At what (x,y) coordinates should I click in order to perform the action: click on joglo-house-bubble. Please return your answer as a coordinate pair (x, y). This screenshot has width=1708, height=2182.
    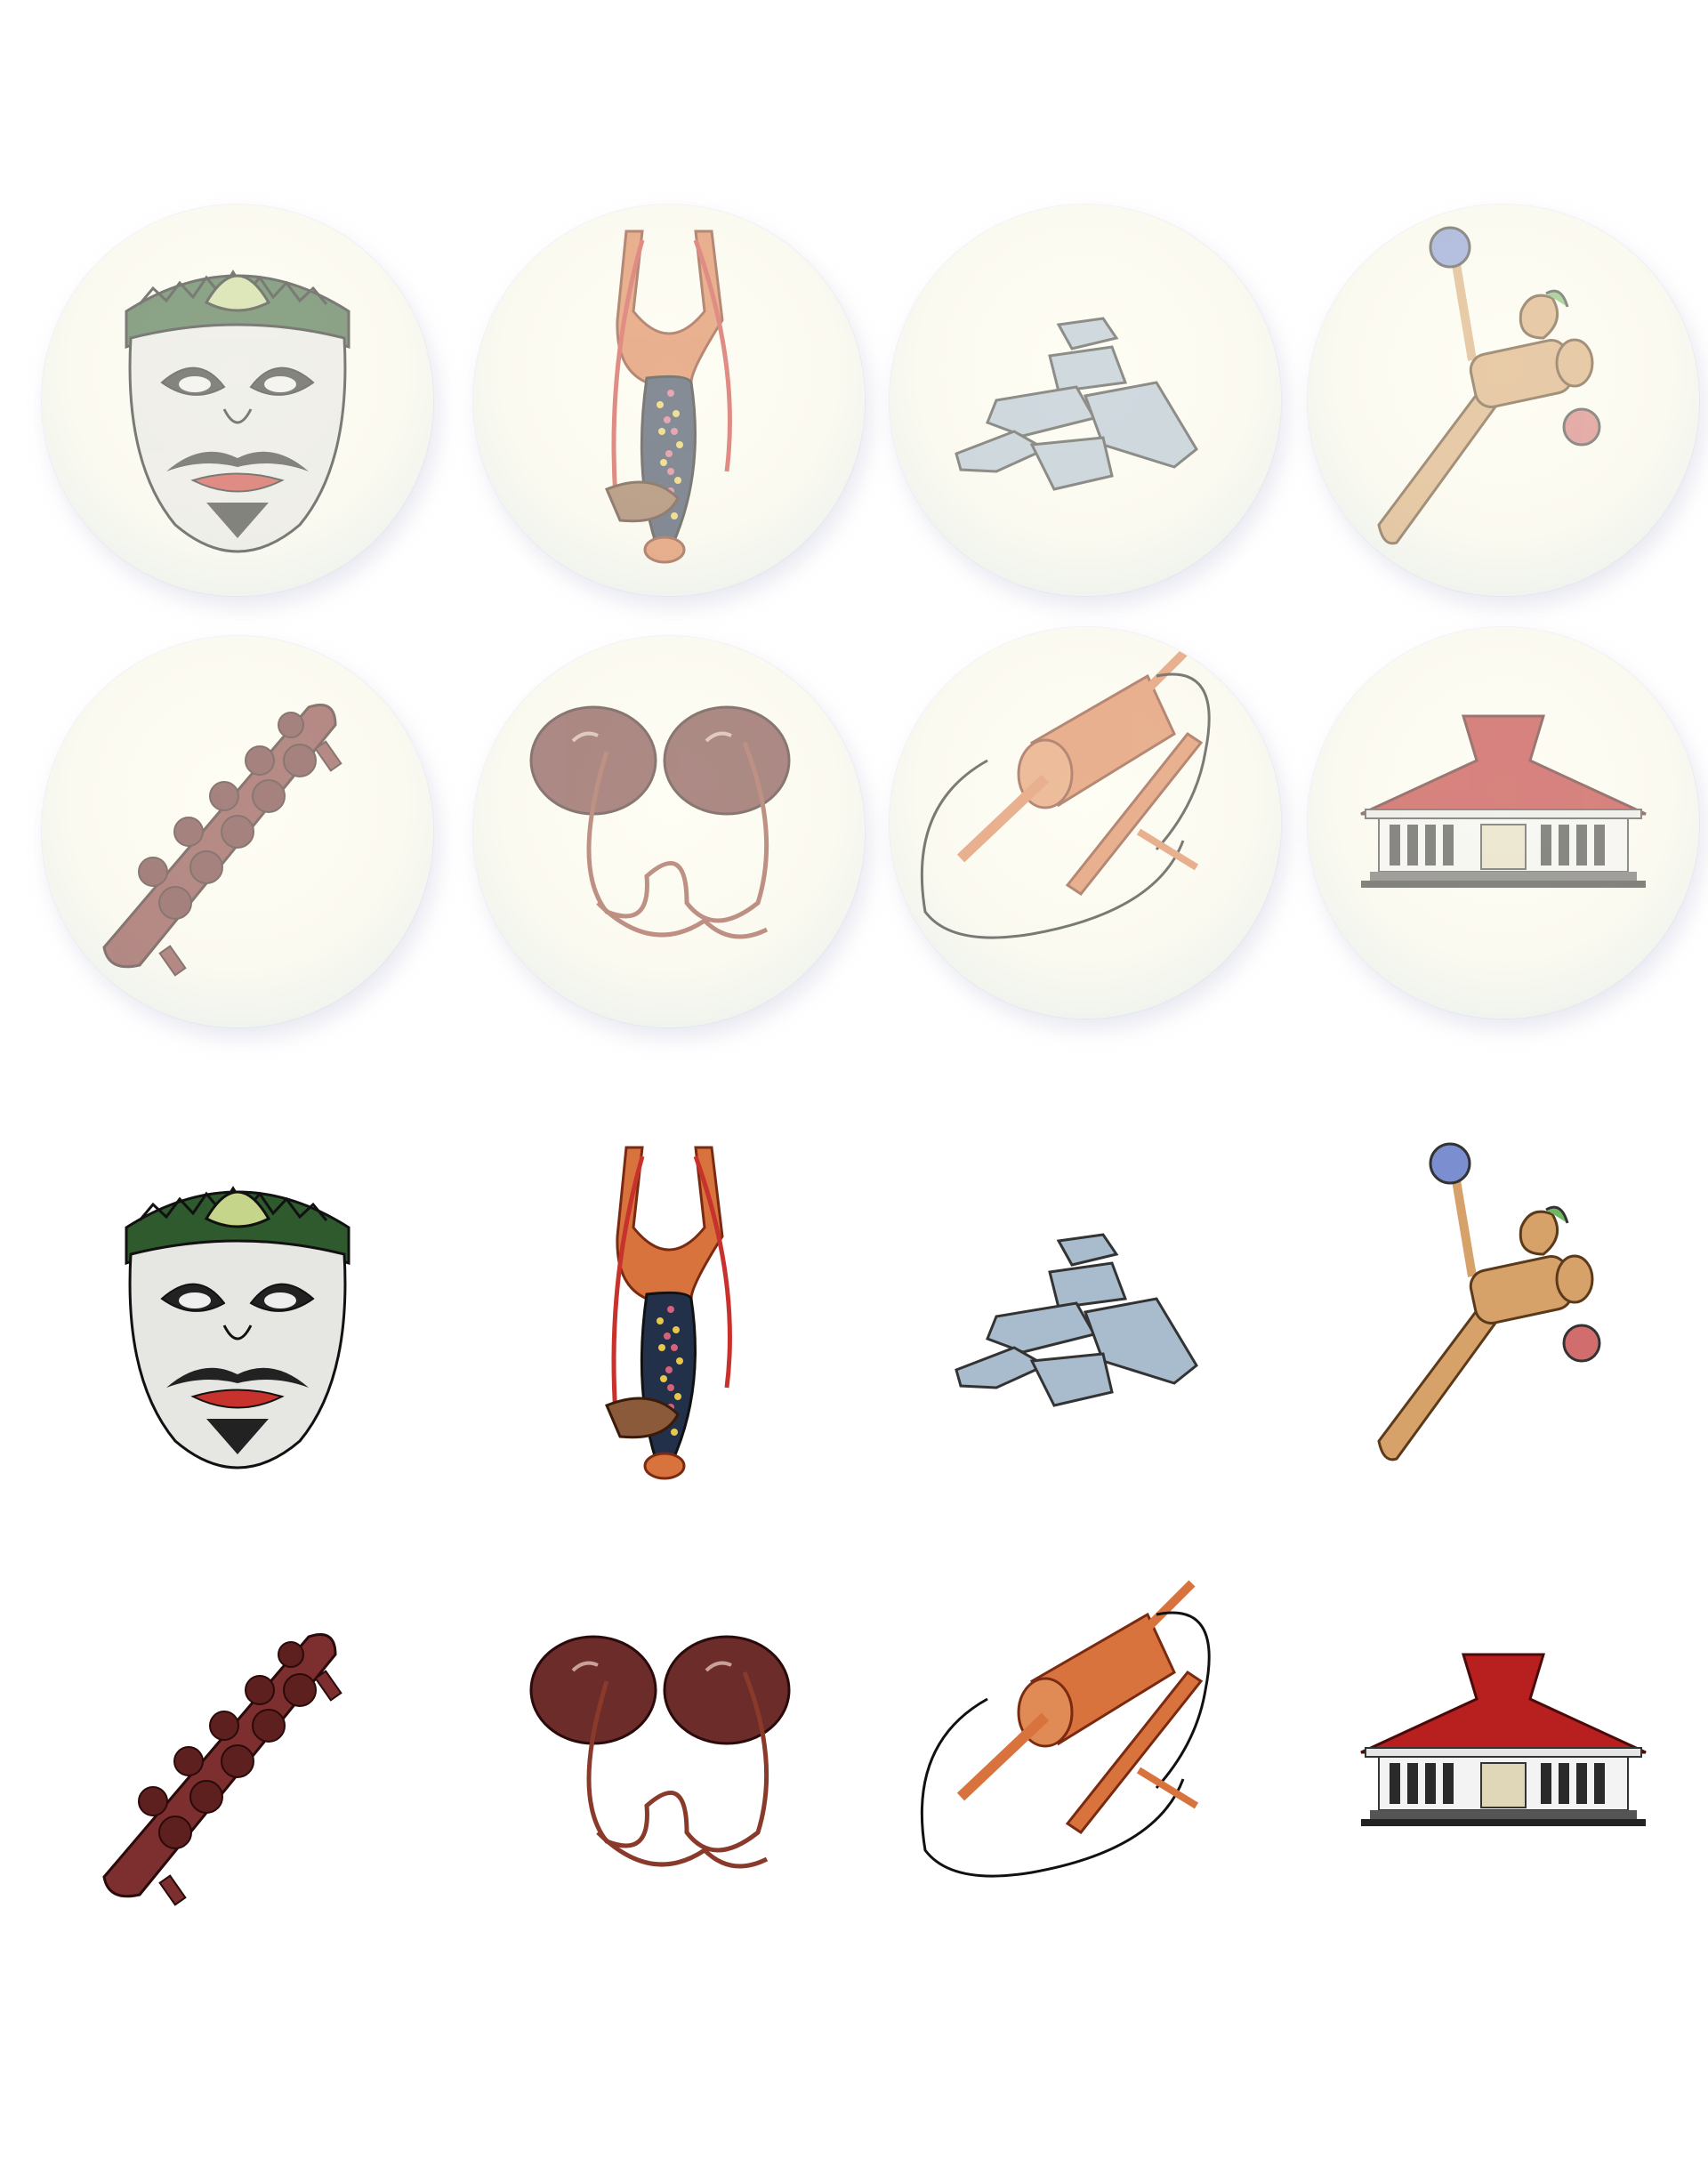
    Looking at the image, I should click on (1503, 823).